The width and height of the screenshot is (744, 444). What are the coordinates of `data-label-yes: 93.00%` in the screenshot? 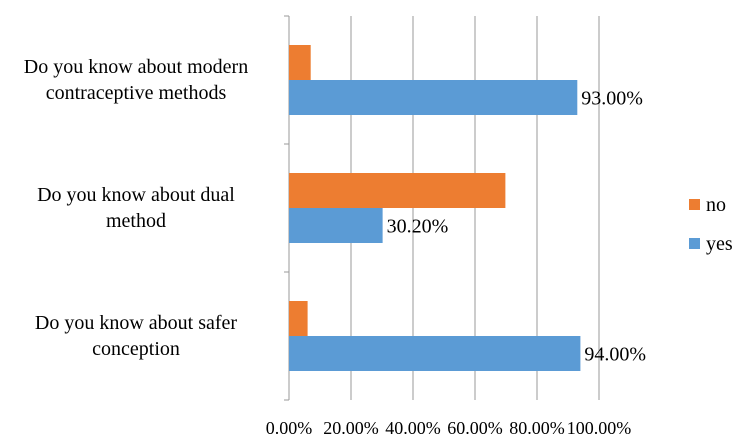 It's located at (612, 99).